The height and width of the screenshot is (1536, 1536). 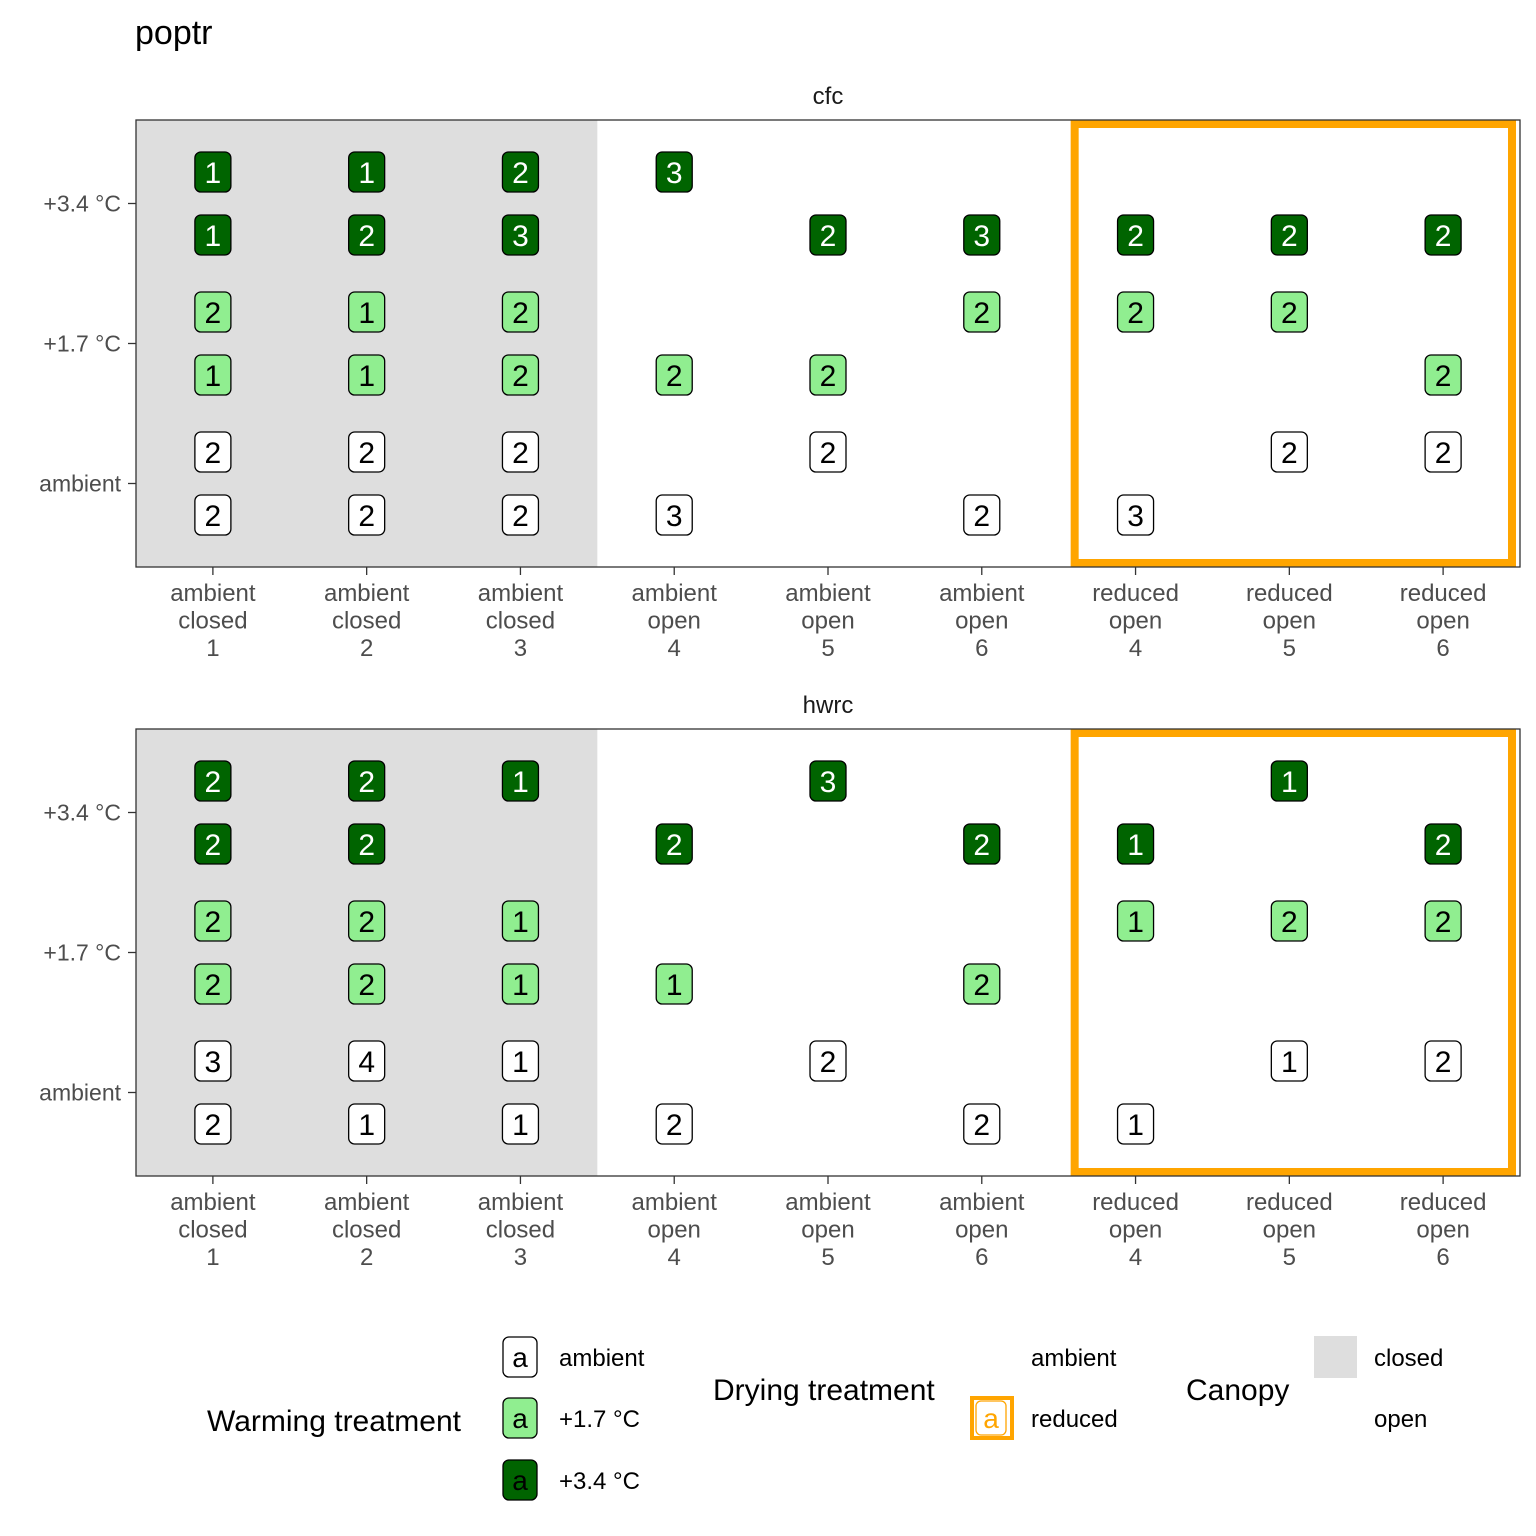 What do you see at coordinates (367, 952) in the screenshot?
I see `canopy-closed-region` at bounding box center [367, 952].